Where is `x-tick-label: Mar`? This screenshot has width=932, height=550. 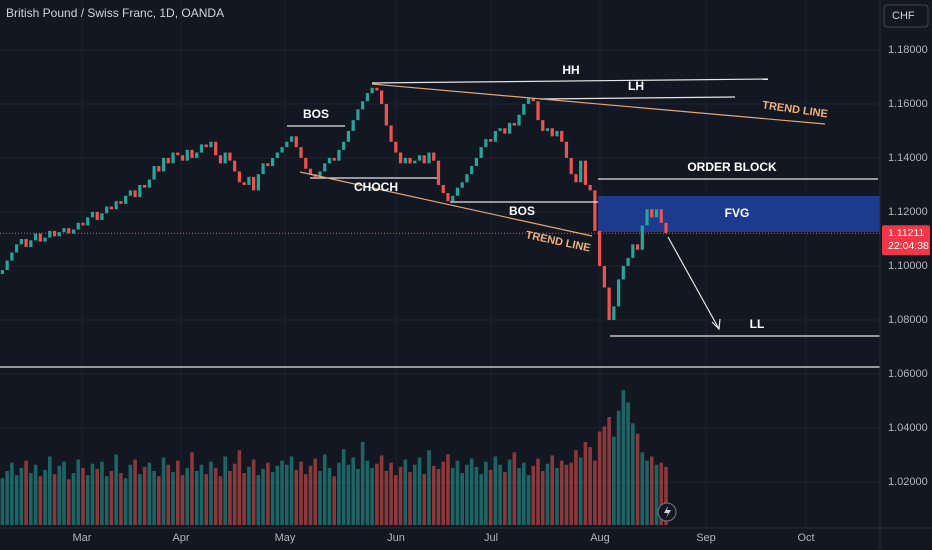
x-tick-label: Mar is located at coordinates (82, 538).